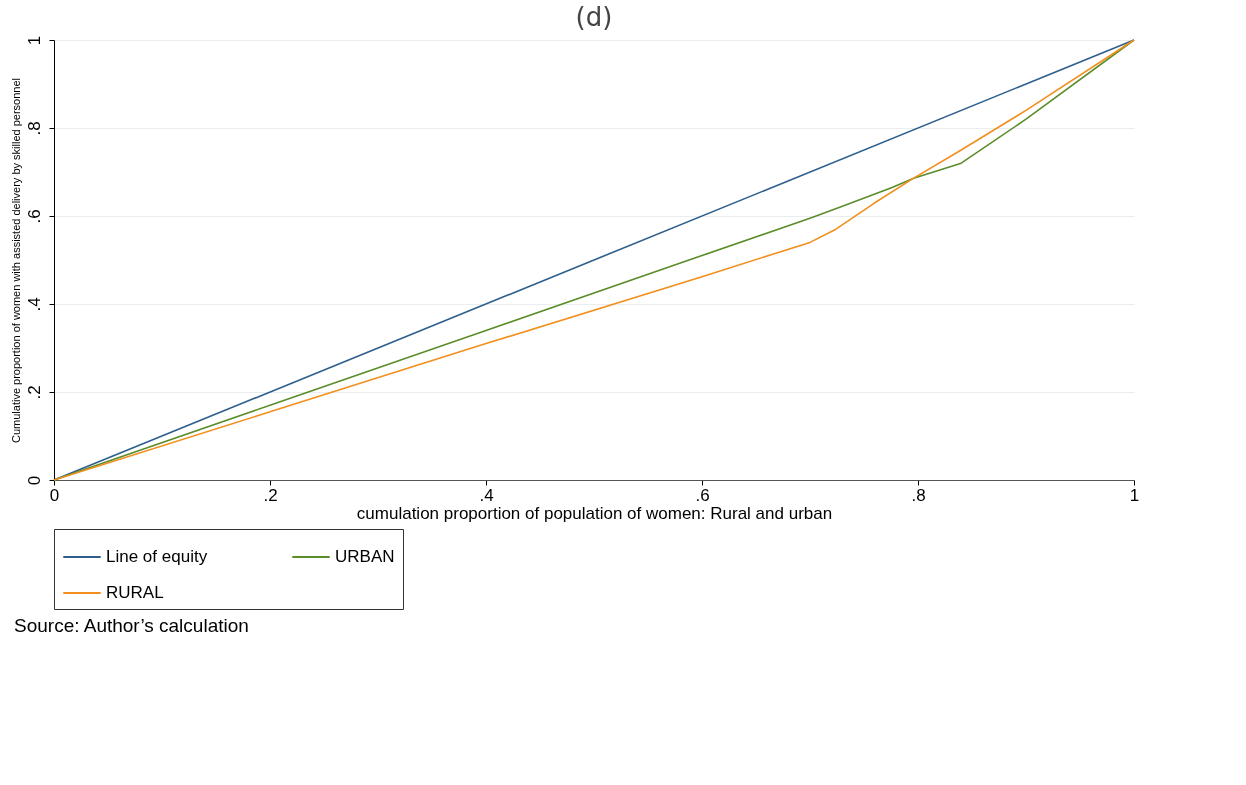 The width and height of the screenshot is (1246, 785). I want to click on y-tick-label: .4, so click(34, 304).